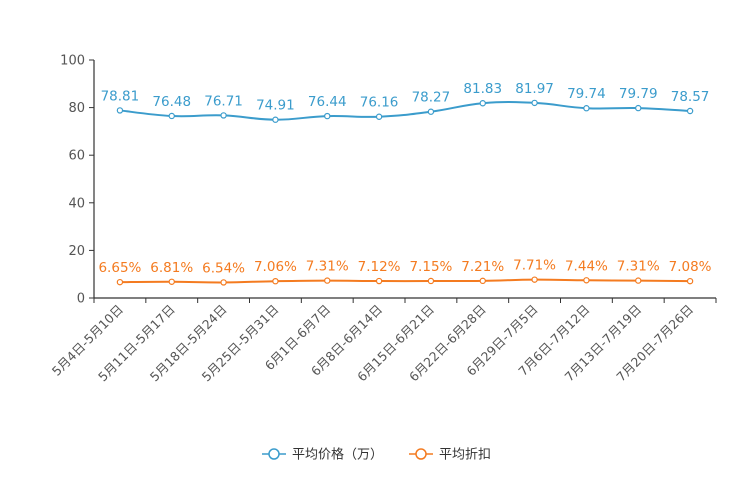  Describe the element at coordinates (430, 267) in the screenshot. I see `data-label: 7.15%` at that location.